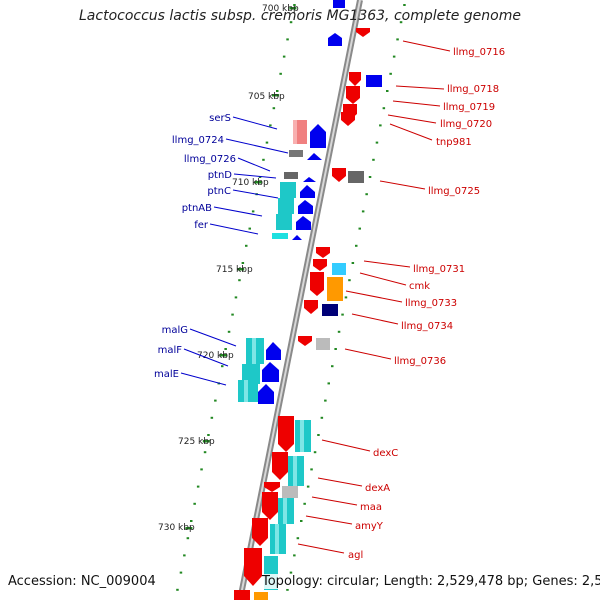 This screenshot has height=600, width=600. What do you see at coordinates (377, 488) in the screenshot?
I see `gene-label-dexa: dexA` at bounding box center [377, 488].